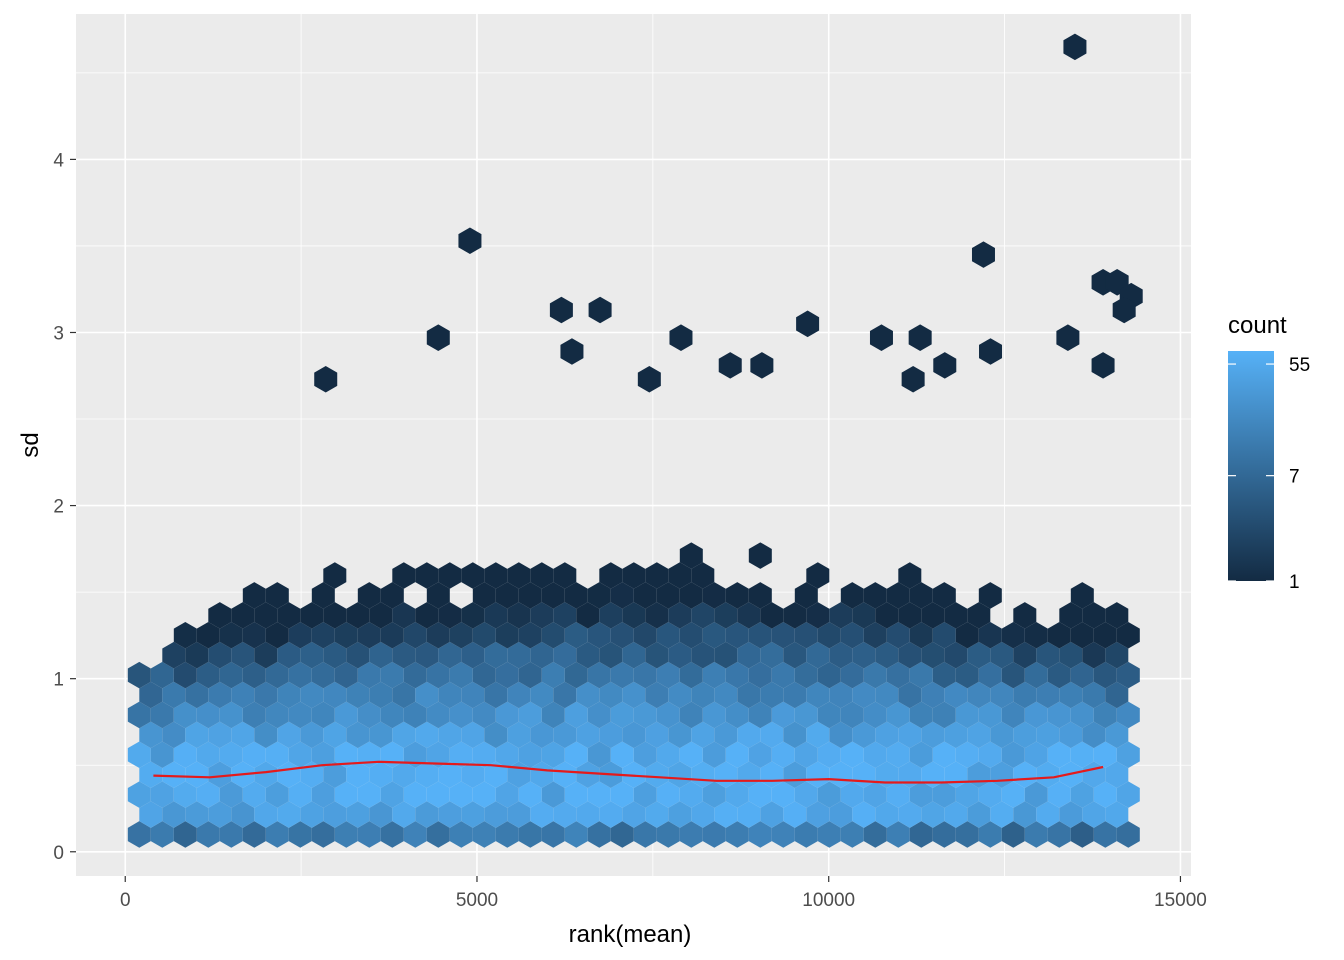 This screenshot has width=1344, height=960. I want to click on legend-break-label: 7, so click(1294, 477).